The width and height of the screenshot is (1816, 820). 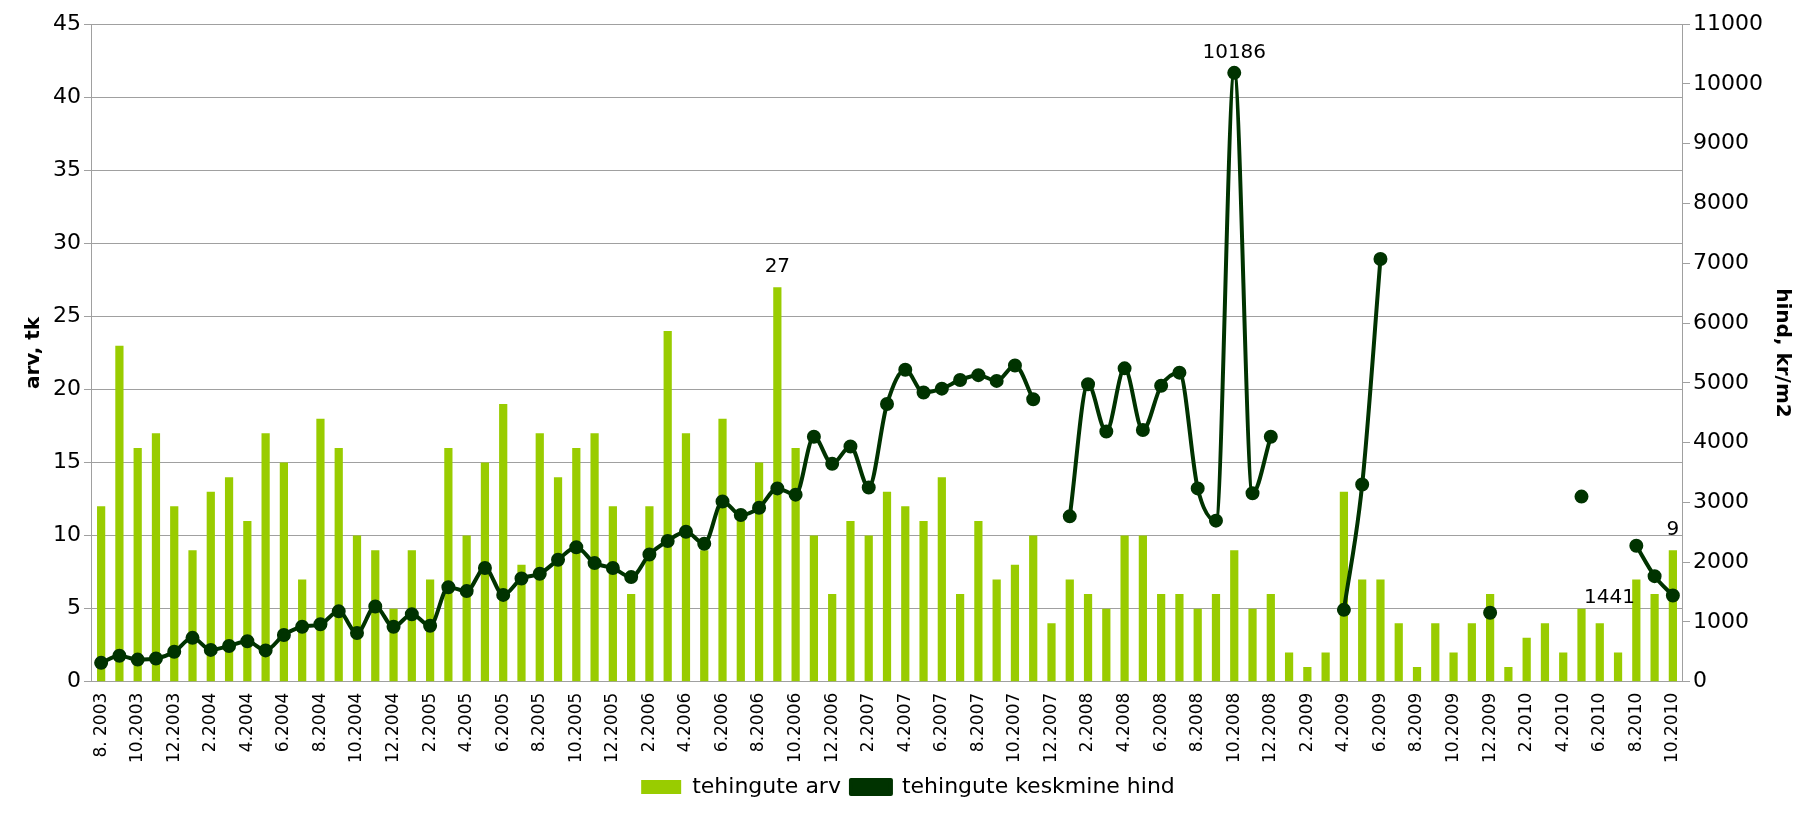 I want to click on x-tick-label: 4.2005, so click(x=465, y=722).